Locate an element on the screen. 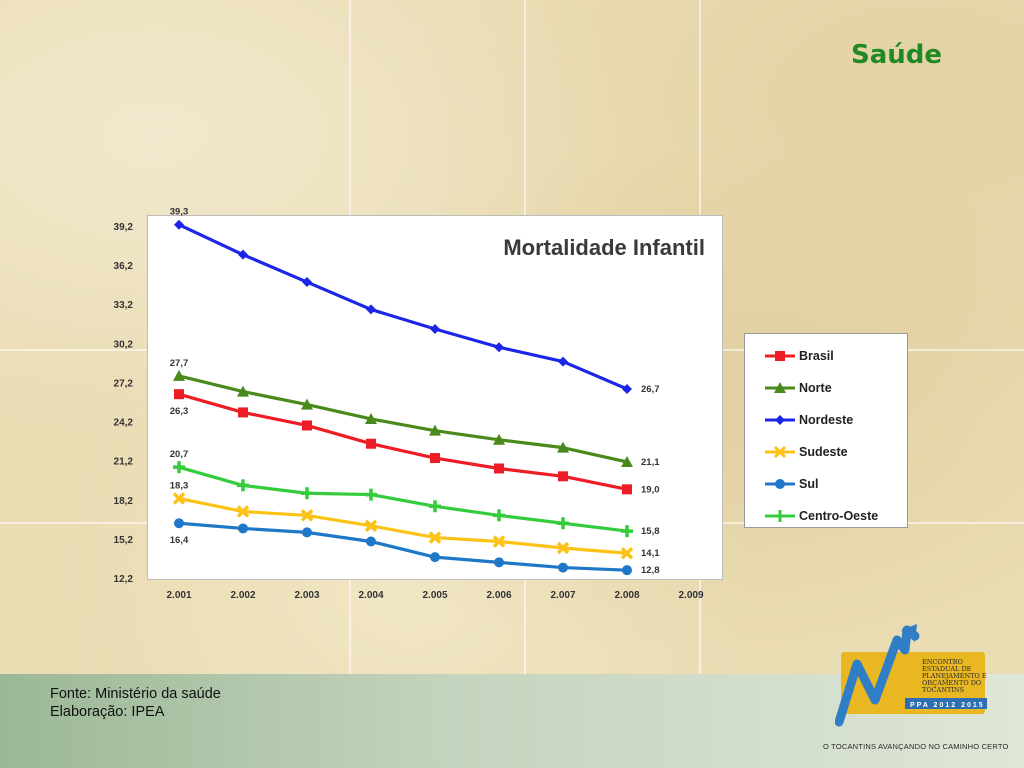  x-tick-label: 2.004 is located at coordinates (370, 595).